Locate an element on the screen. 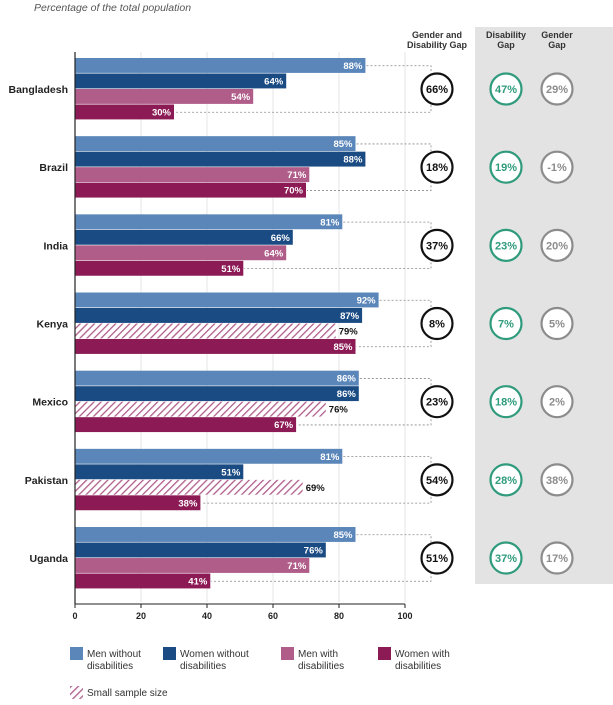  gender-gap-value: 5% is located at coordinates (557, 325).